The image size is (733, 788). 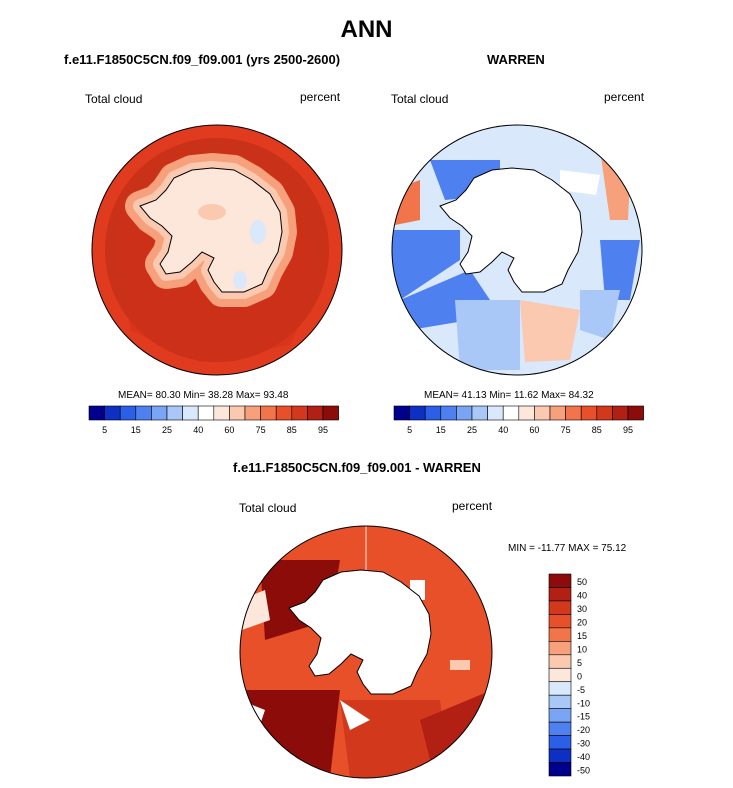 I want to click on panel1-colorbar: 5 15 25 40 60 75 85 95, so click(x=213, y=420).